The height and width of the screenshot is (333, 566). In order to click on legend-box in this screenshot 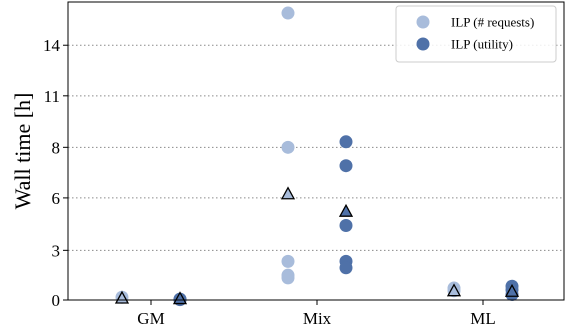, I will do `click(476, 34)`.